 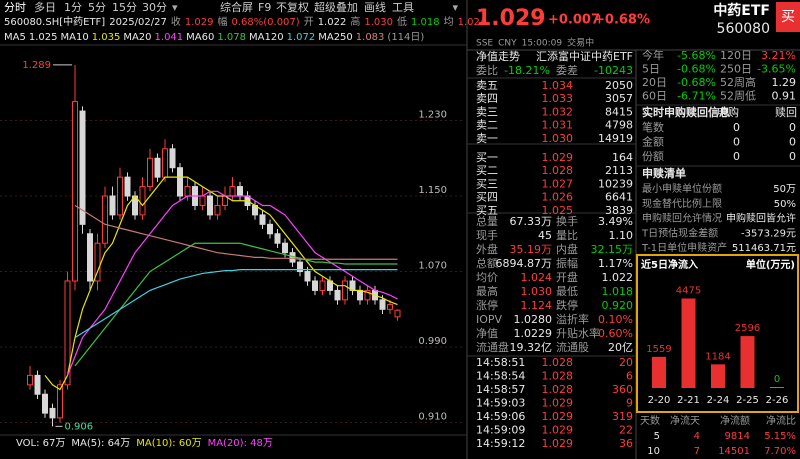 What do you see at coordinates (500, 362) in the screenshot?
I see `trade-time: 14:58:51` at bounding box center [500, 362].